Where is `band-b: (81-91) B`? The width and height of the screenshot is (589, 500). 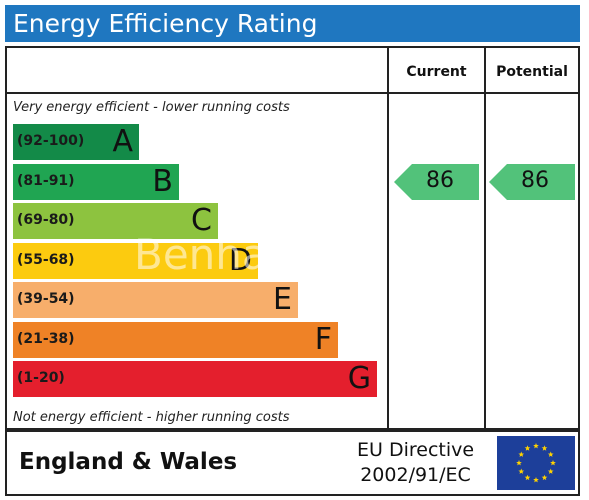 band-b: (81-91) B is located at coordinates (96, 181).